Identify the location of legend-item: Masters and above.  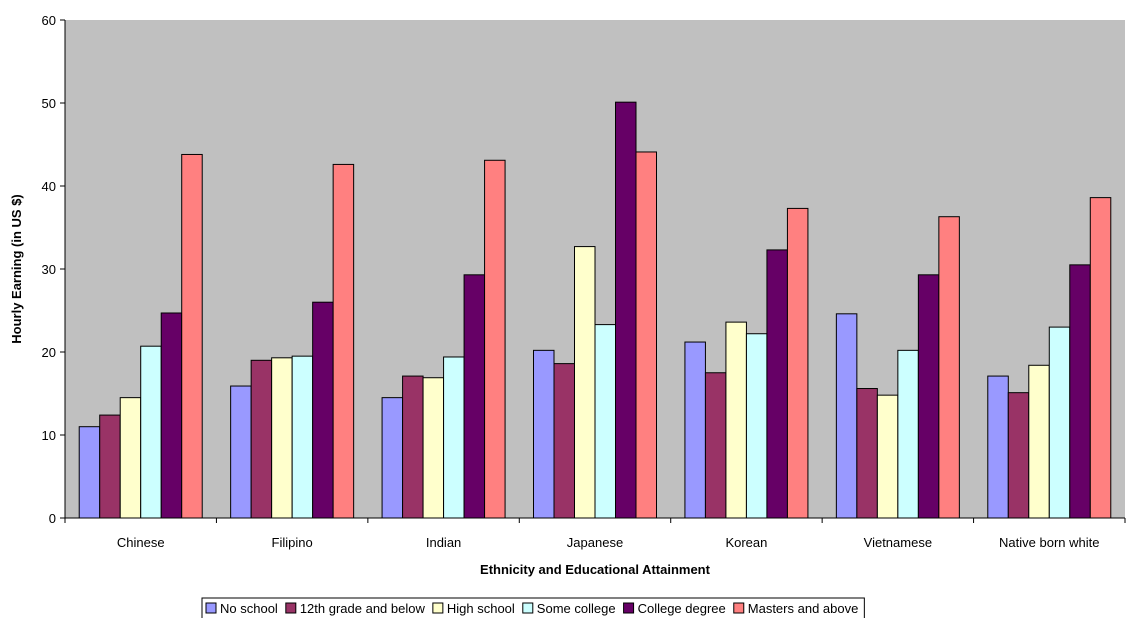
(796, 608).